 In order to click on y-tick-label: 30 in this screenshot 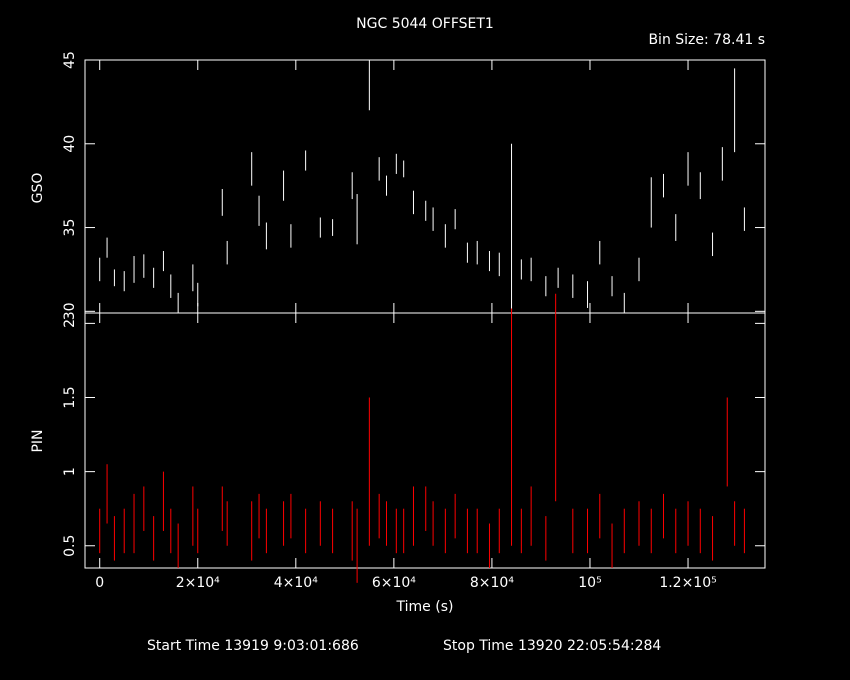, I will do `click(70, 311)`.